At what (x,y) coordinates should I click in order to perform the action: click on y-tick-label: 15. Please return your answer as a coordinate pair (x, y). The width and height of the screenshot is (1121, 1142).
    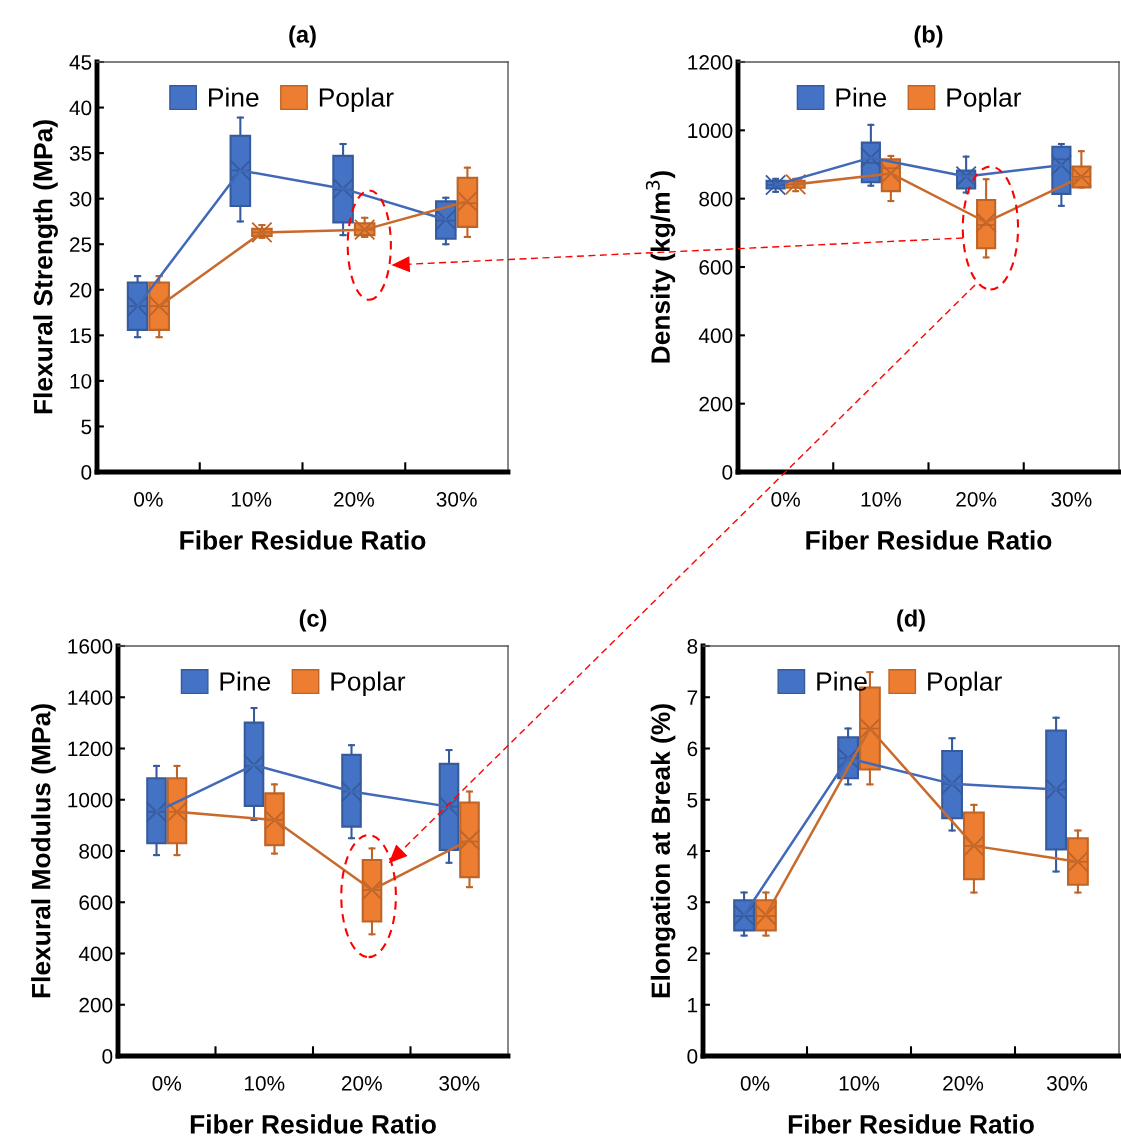
    Looking at the image, I should click on (81, 336).